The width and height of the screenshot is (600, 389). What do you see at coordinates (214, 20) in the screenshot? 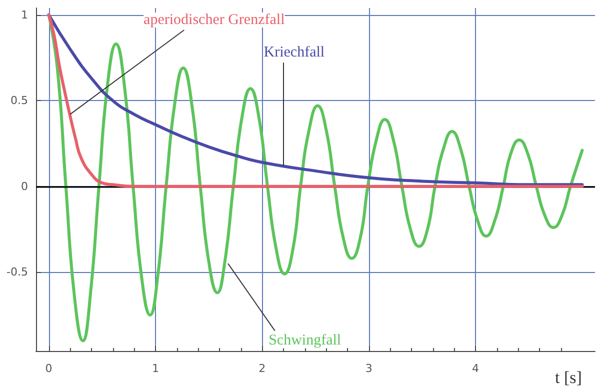
I see `text: aperiodischer Grenzfall` at bounding box center [214, 20].